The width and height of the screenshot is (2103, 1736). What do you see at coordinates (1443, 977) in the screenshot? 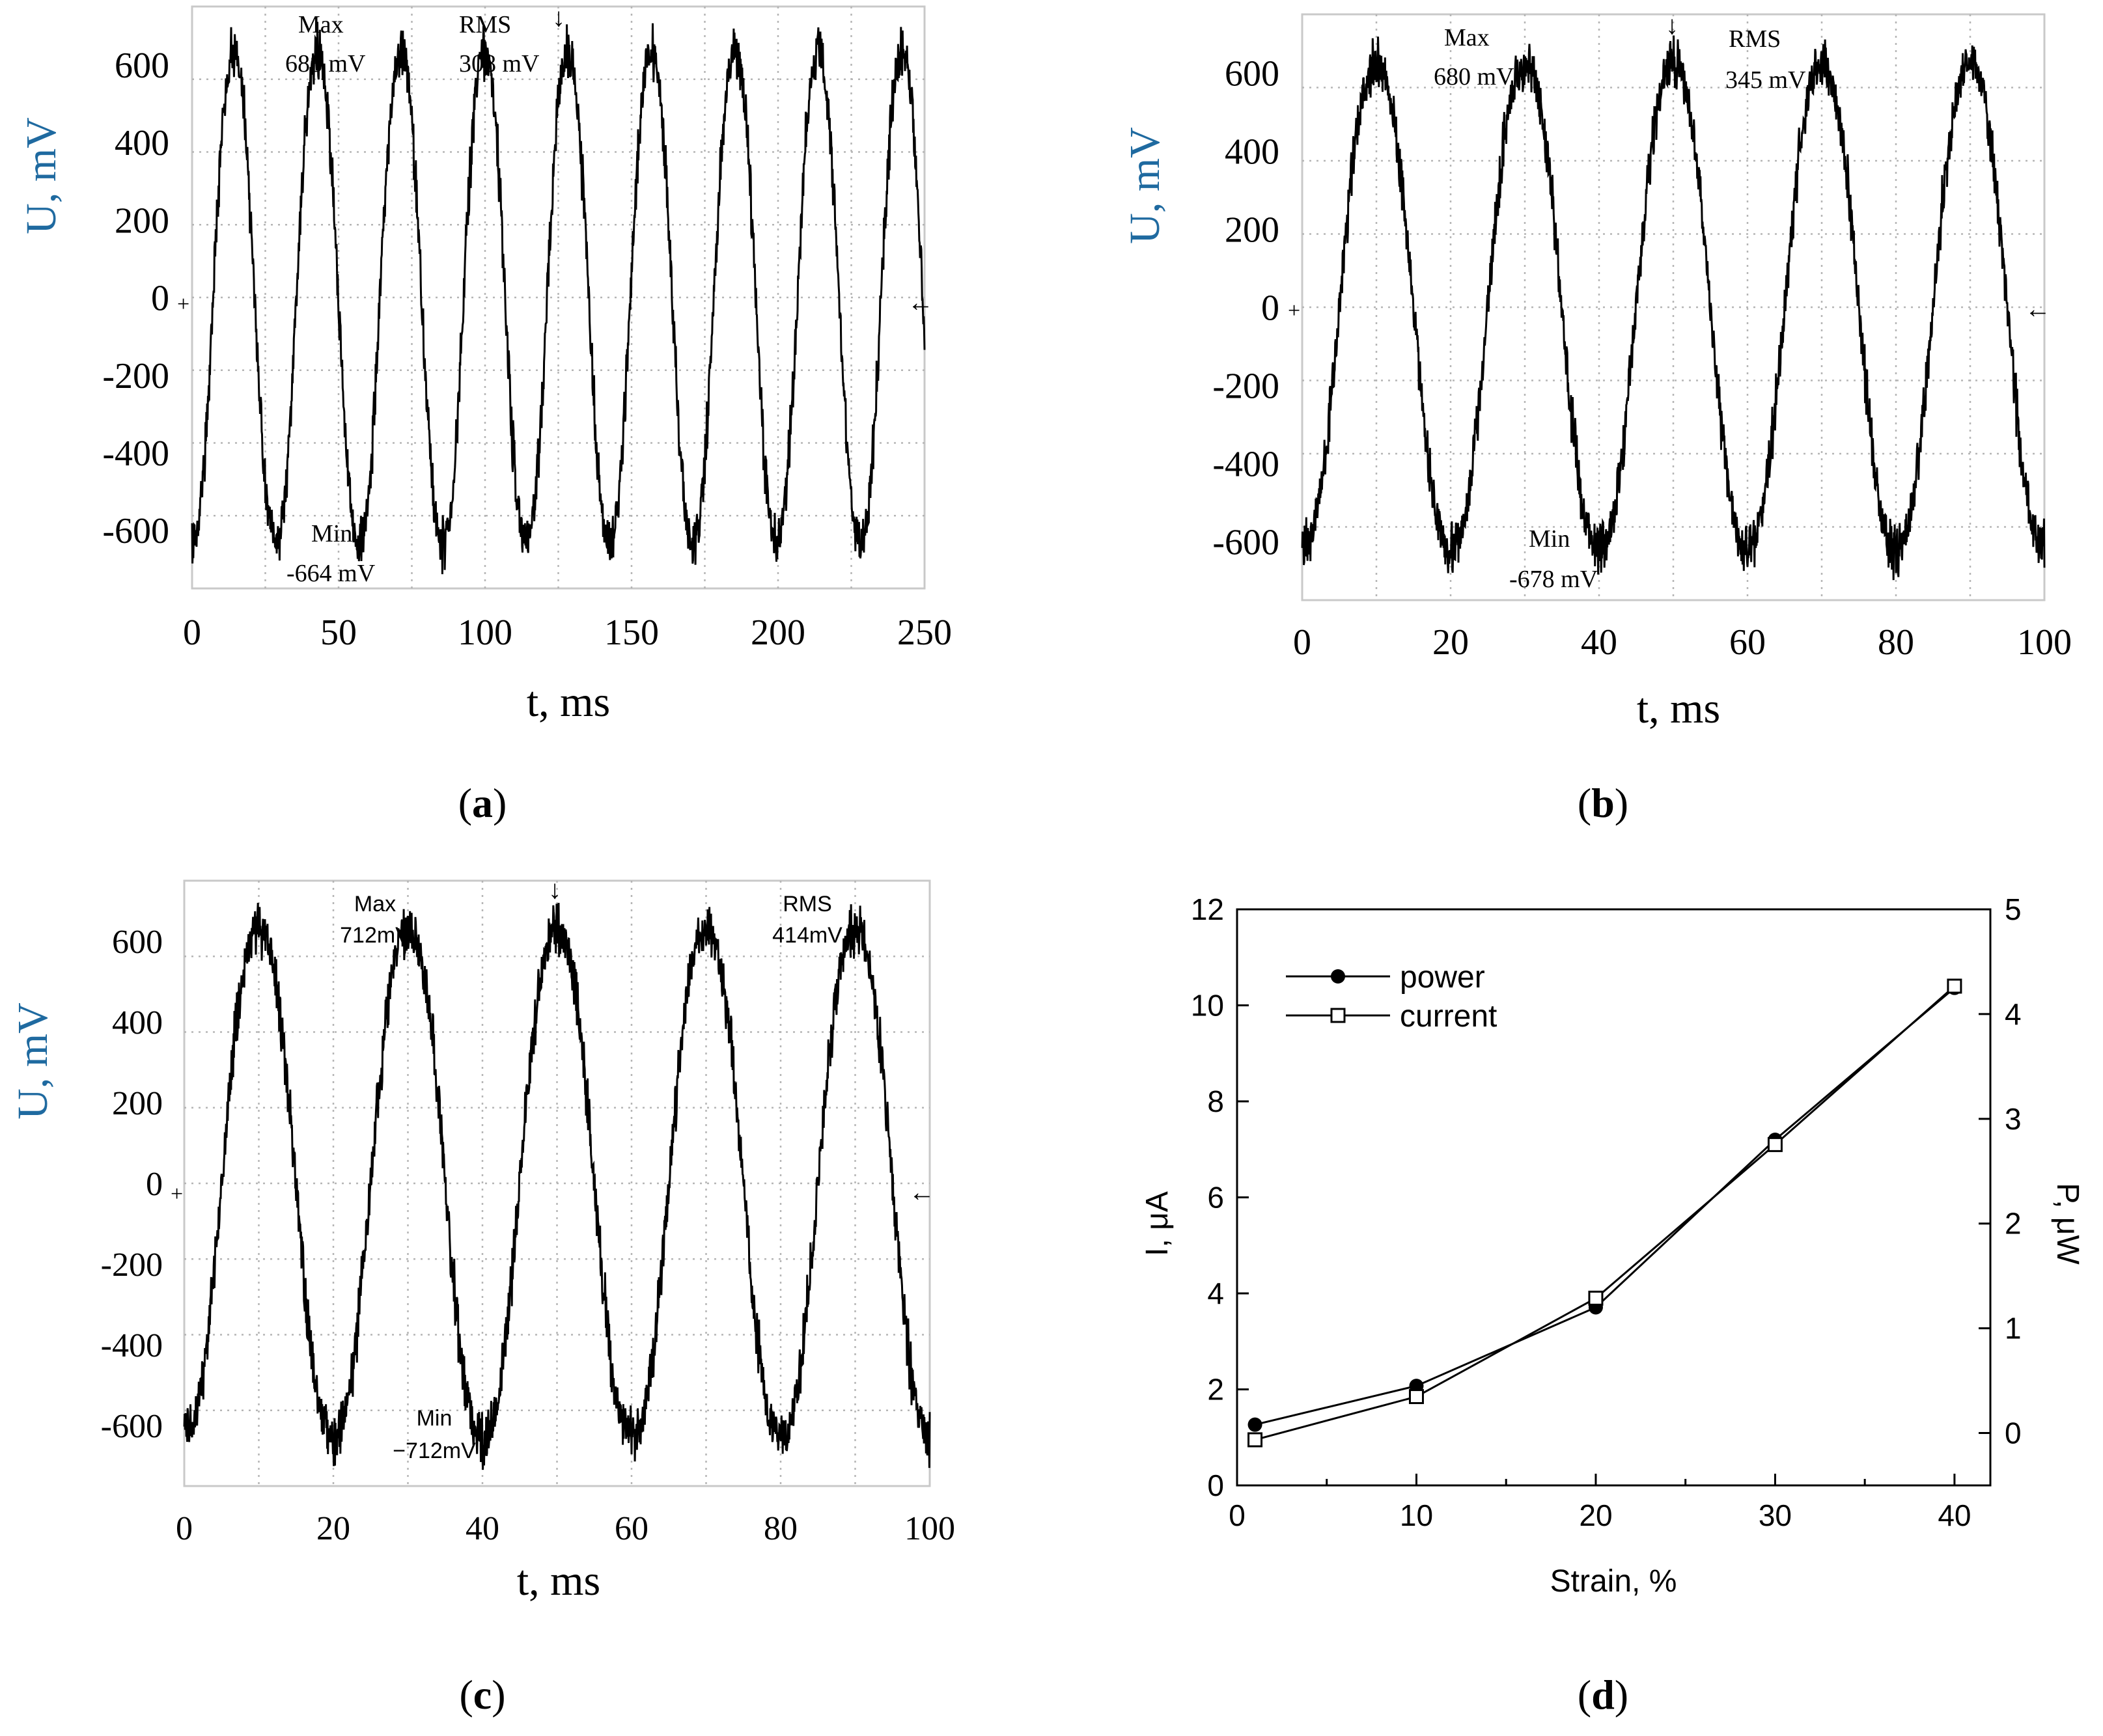
I see `legend-label-power: power` at bounding box center [1443, 977].